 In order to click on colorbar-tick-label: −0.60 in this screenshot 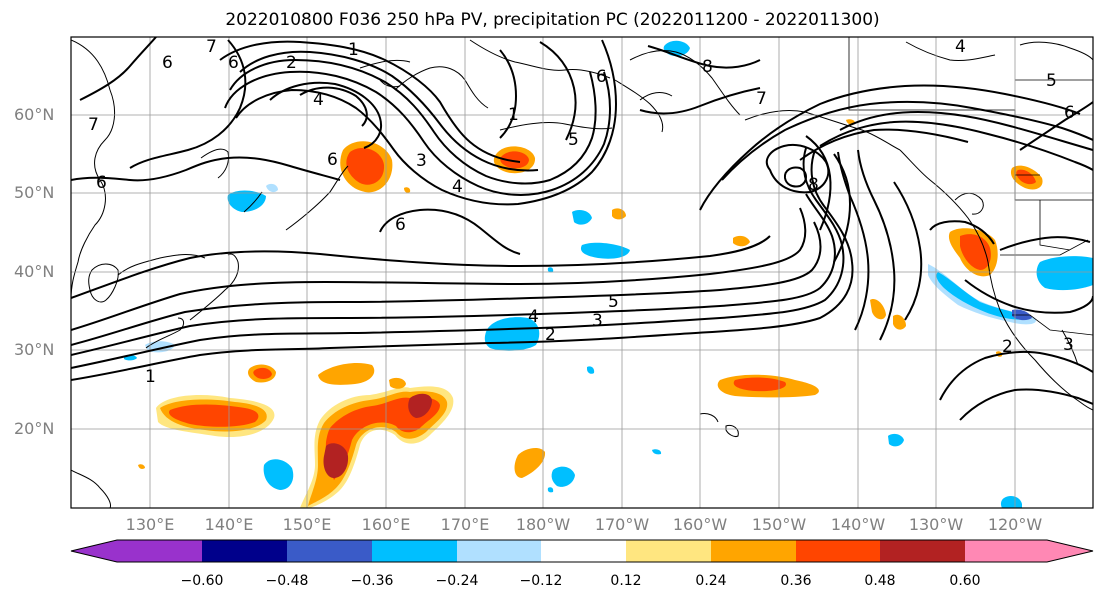, I will do `click(202, 581)`.